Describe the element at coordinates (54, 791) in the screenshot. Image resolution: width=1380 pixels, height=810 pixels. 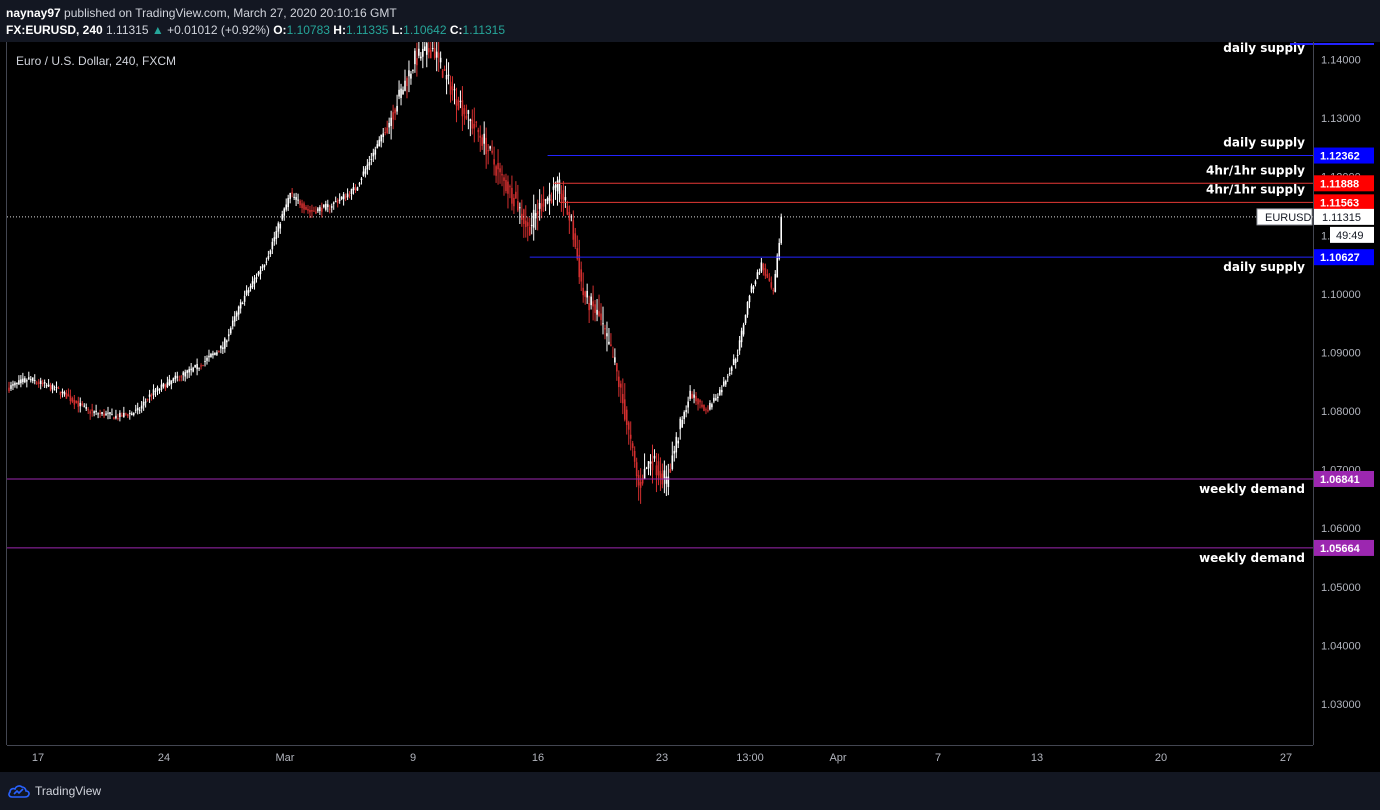
I see `tradingview-logo: TradingView` at that location.